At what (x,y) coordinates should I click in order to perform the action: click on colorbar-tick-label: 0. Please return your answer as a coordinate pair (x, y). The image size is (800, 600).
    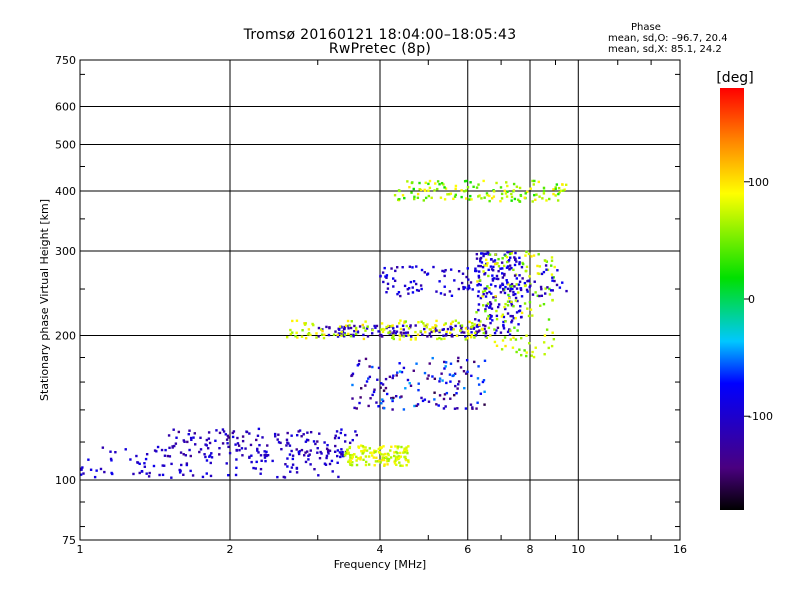
    Looking at the image, I should click on (751, 299).